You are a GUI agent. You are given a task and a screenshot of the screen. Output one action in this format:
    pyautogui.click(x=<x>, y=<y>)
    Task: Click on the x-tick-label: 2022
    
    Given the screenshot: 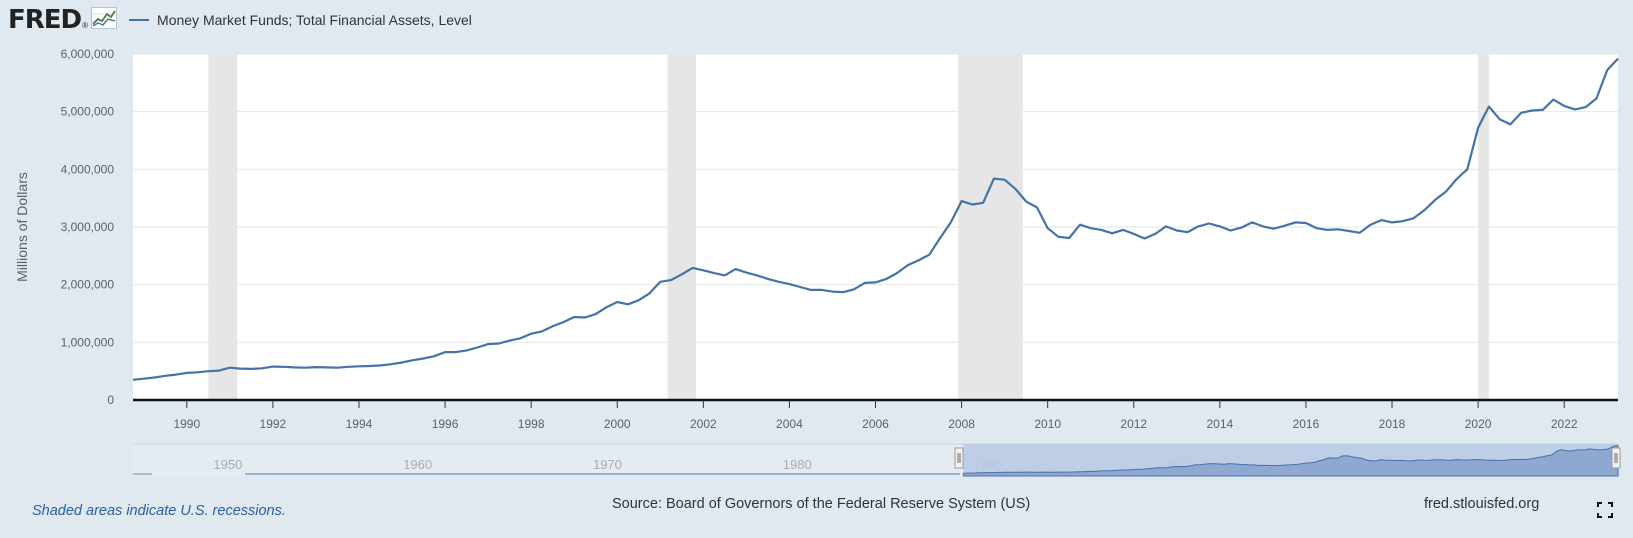 What is the action you would take?
    pyautogui.click(x=1564, y=424)
    